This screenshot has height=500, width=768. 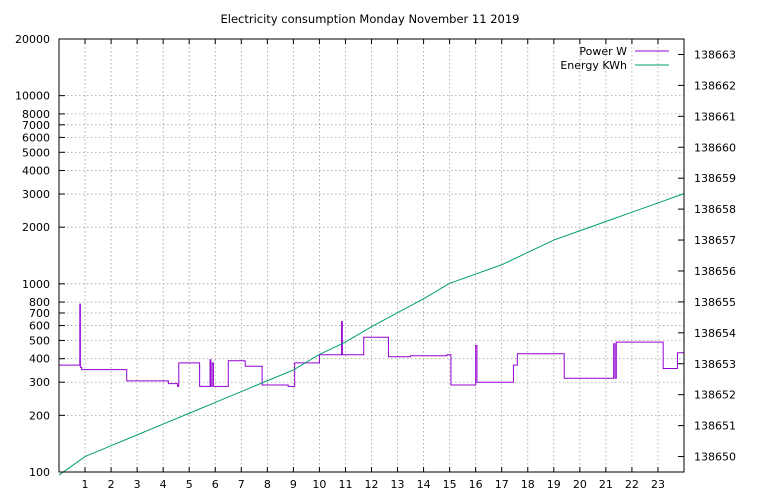 I want to click on y2-tick-label: 138658, so click(x=715, y=209).